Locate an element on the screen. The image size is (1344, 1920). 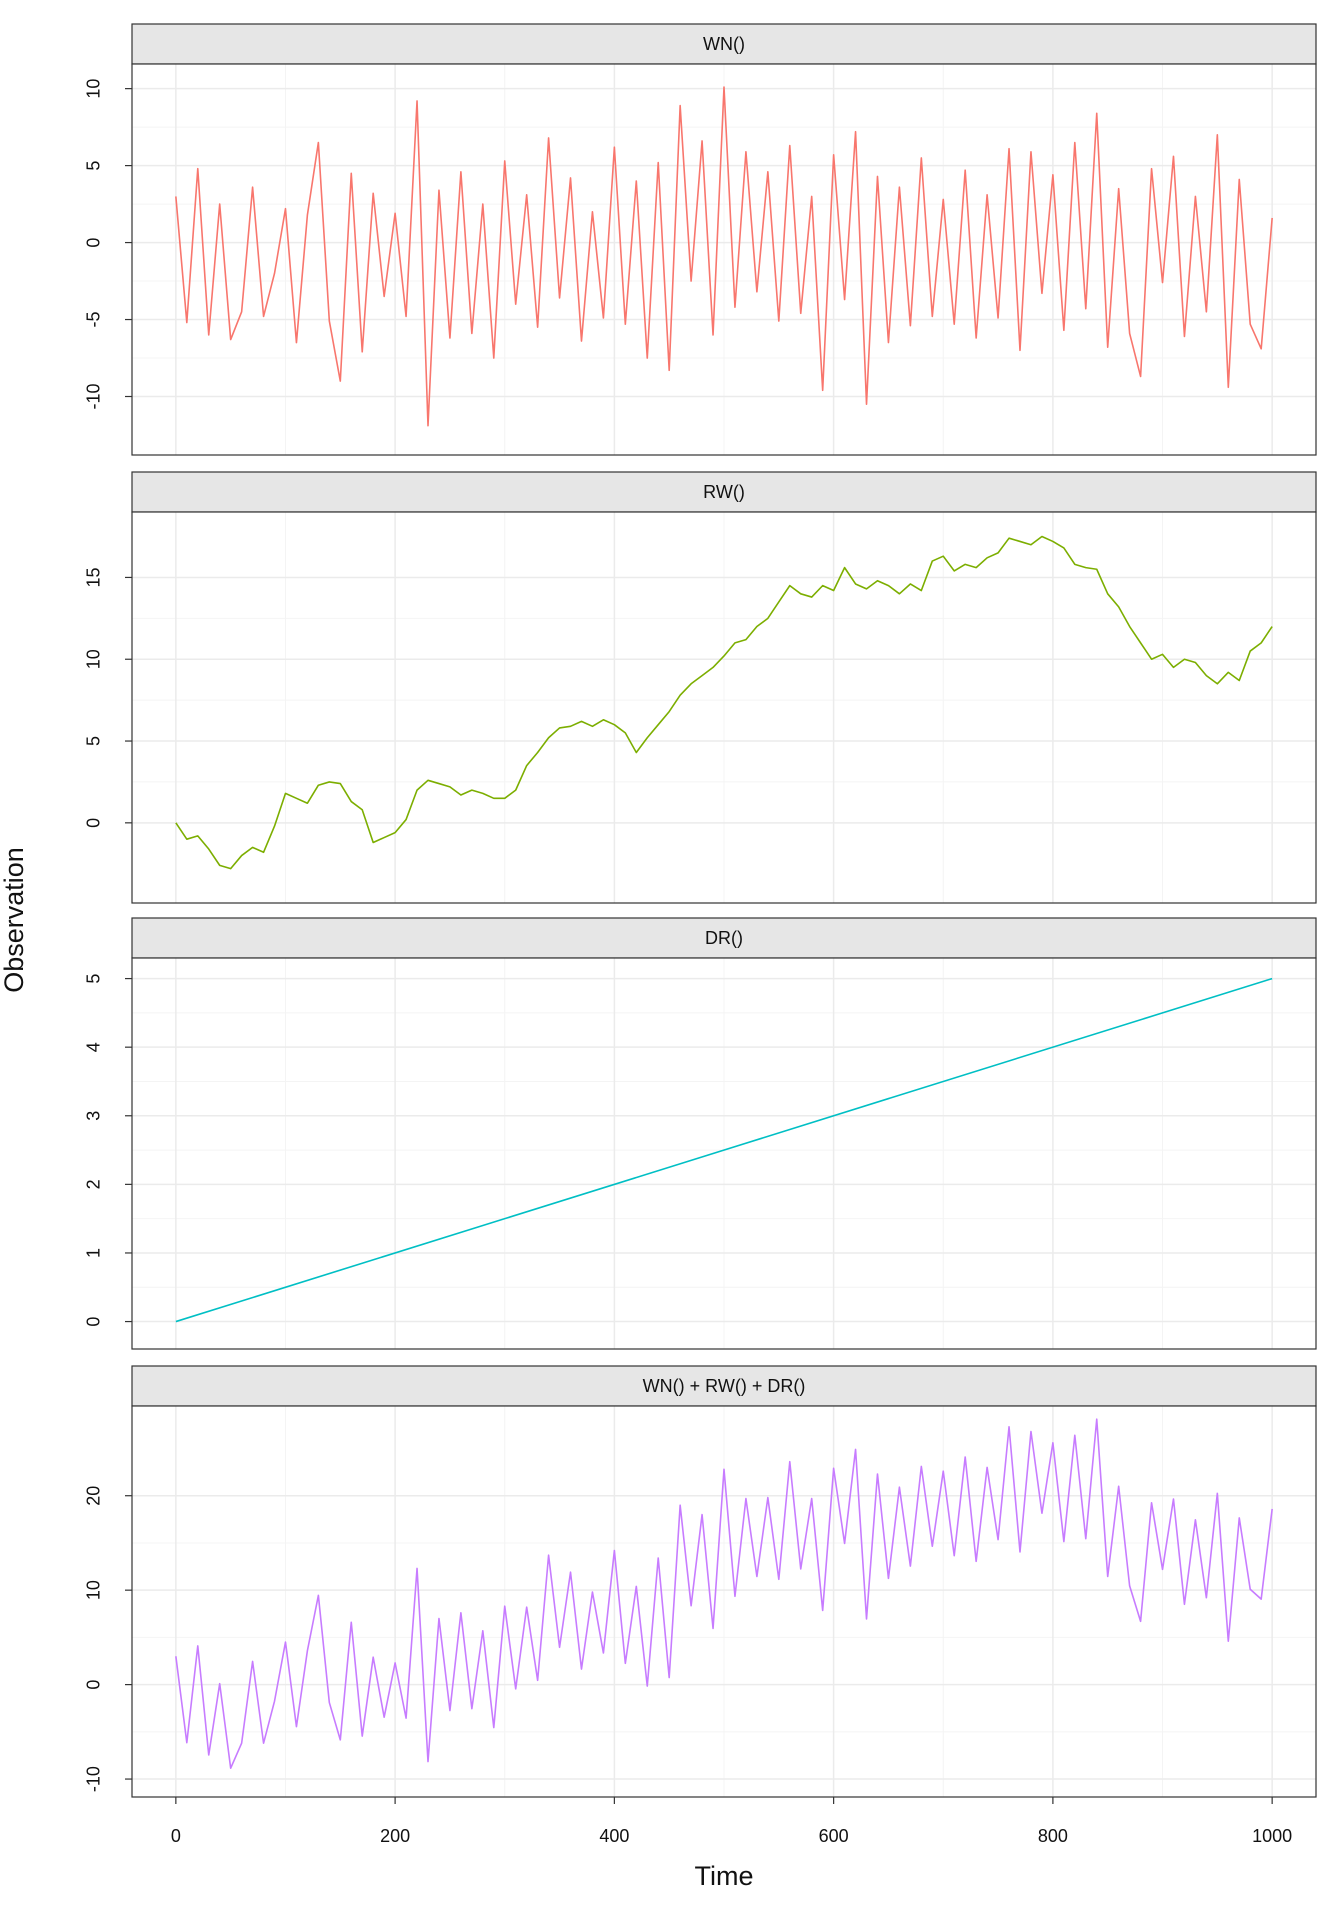
x-axis-title: Time is located at coordinates (724, 1876).